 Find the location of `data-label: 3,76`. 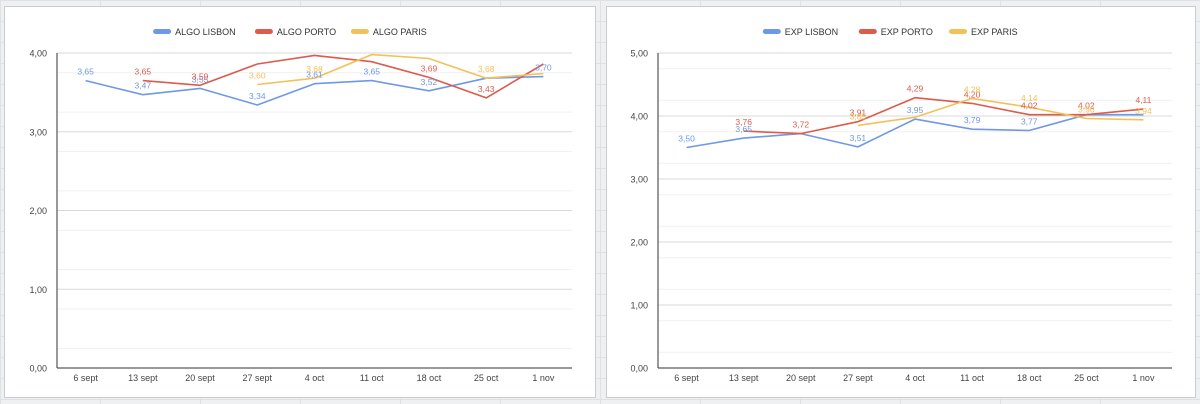

data-label: 3,76 is located at coordinates (743, 122).